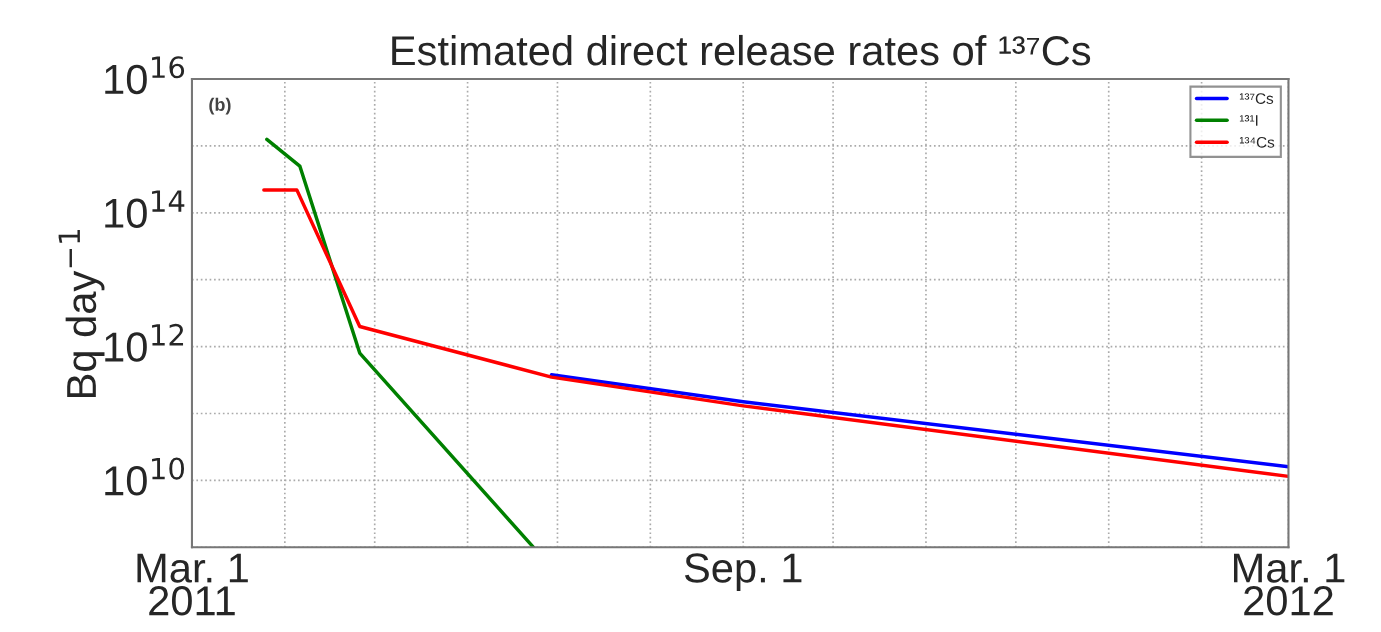 This screenshot has width=1381, height=632. I want to click on x-tick-label: Mar. 1 2012, so click(1289, 584).